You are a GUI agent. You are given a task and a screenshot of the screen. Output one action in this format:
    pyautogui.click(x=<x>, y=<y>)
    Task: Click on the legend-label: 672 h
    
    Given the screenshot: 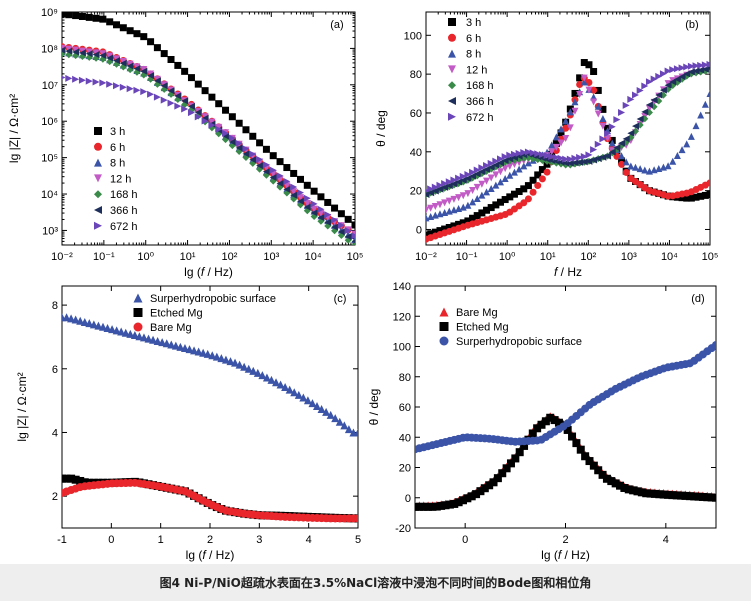 What is the action you would take?
    pyautogui.click(x=480, y=118)
    